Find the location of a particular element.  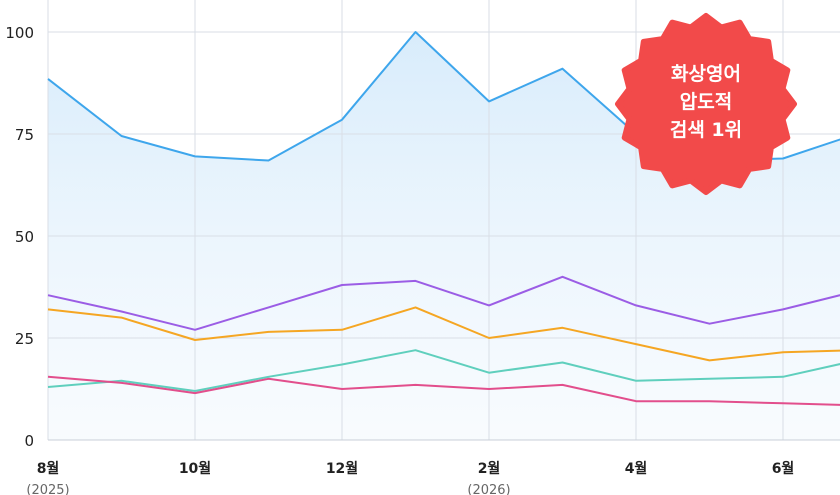

badge-line-3: 검색 1위 is located at coordinates (706, 130).